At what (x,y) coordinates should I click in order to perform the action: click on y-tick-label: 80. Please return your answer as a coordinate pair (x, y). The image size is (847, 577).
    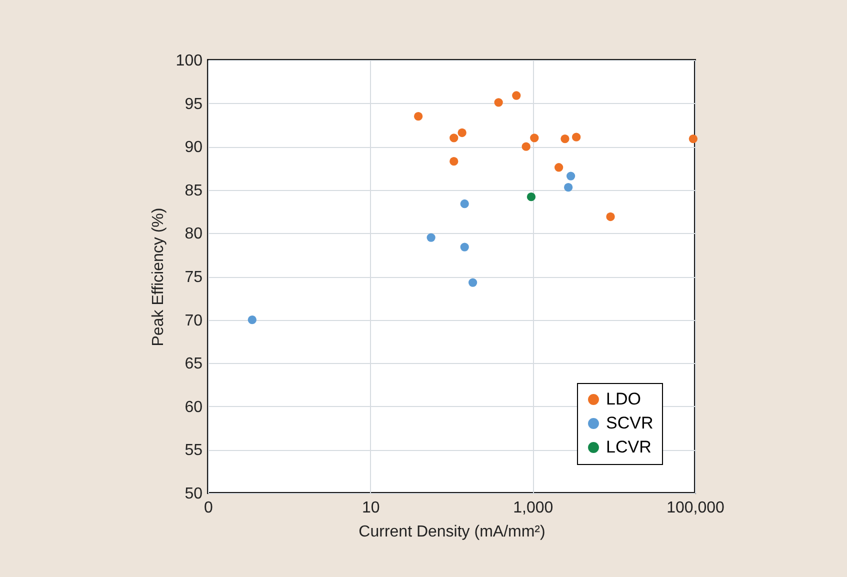
    Looking at the image, I should click on (193, 234).